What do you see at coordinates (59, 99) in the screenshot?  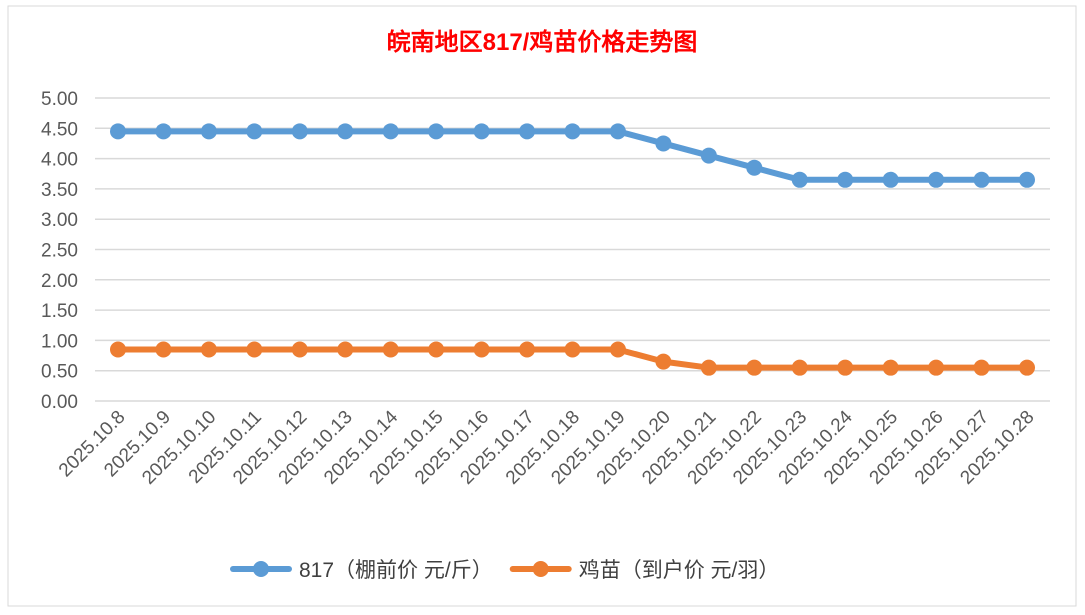 I see `y-tick-label: 5.00` at bounding box center [59, 99].